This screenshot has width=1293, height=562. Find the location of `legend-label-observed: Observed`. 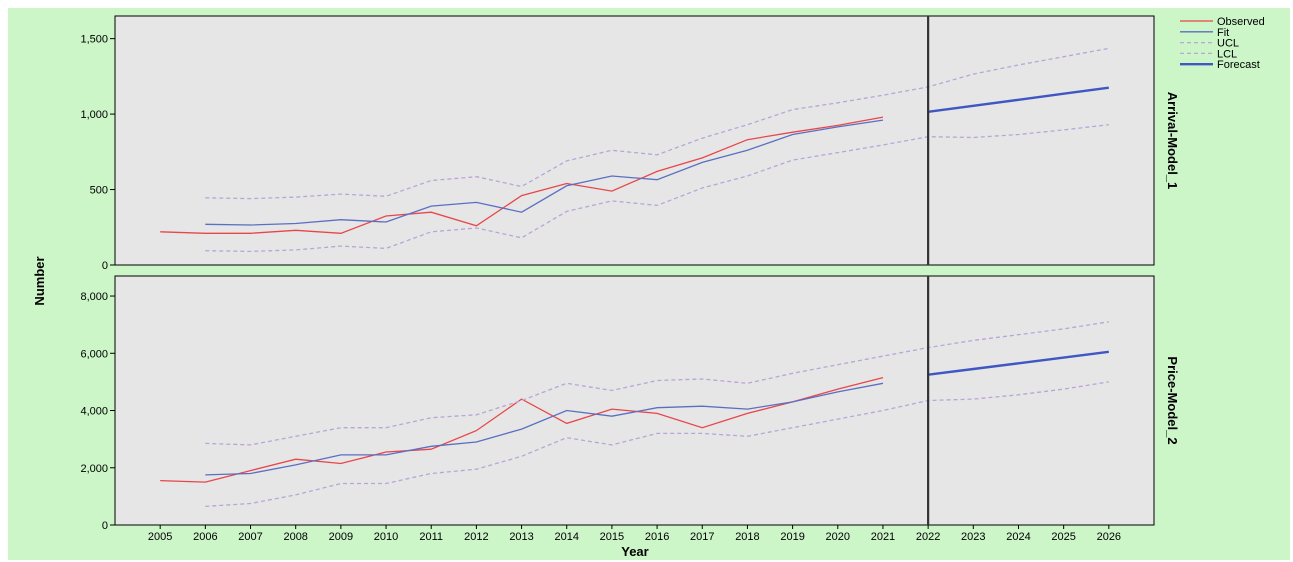

legend-label-observed: Observed is located at coordinates (1241, 22).